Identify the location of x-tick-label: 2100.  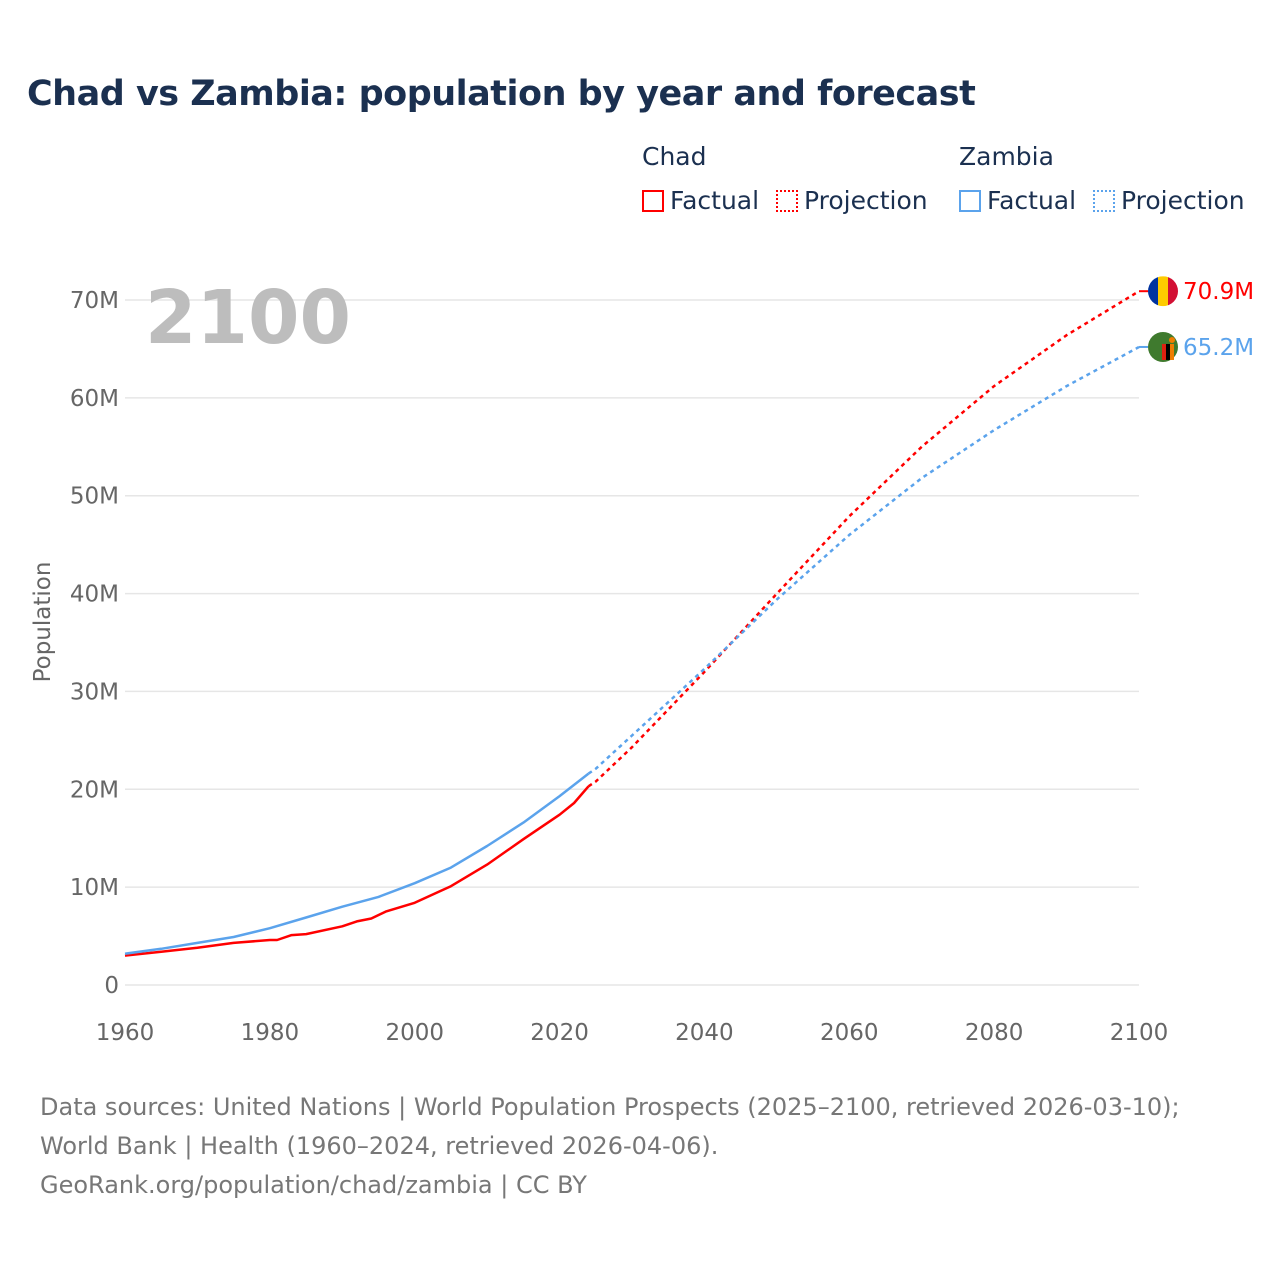
(1139, 1033).